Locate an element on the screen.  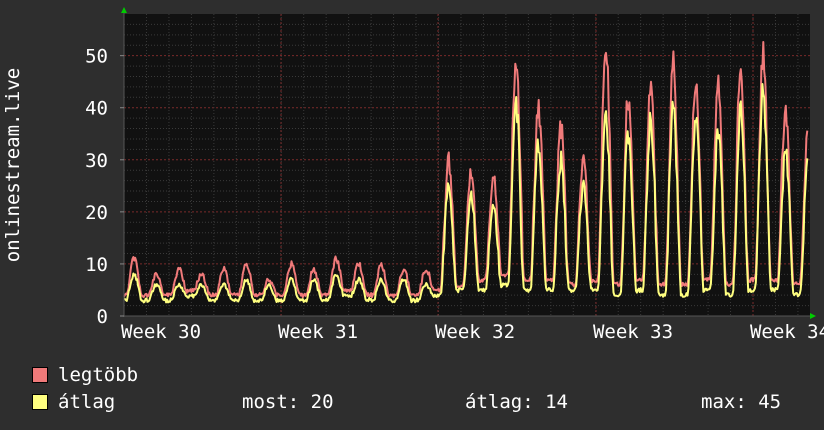
legend-label-max: legtöbb is located at coordinates (98, 375).